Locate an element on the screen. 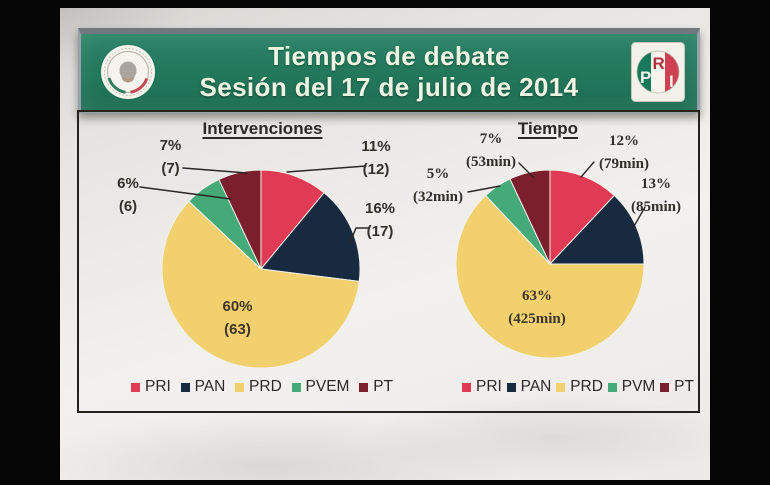 The image size is (770, 485). inside-label-prd-intervenciones: 60% (63) is located at coordinates (237, 318).